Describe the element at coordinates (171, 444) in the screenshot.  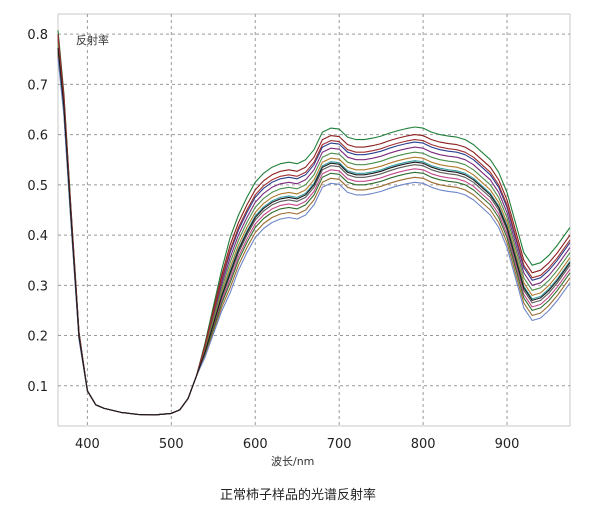
I see `x-tick-label: 500` at that location.